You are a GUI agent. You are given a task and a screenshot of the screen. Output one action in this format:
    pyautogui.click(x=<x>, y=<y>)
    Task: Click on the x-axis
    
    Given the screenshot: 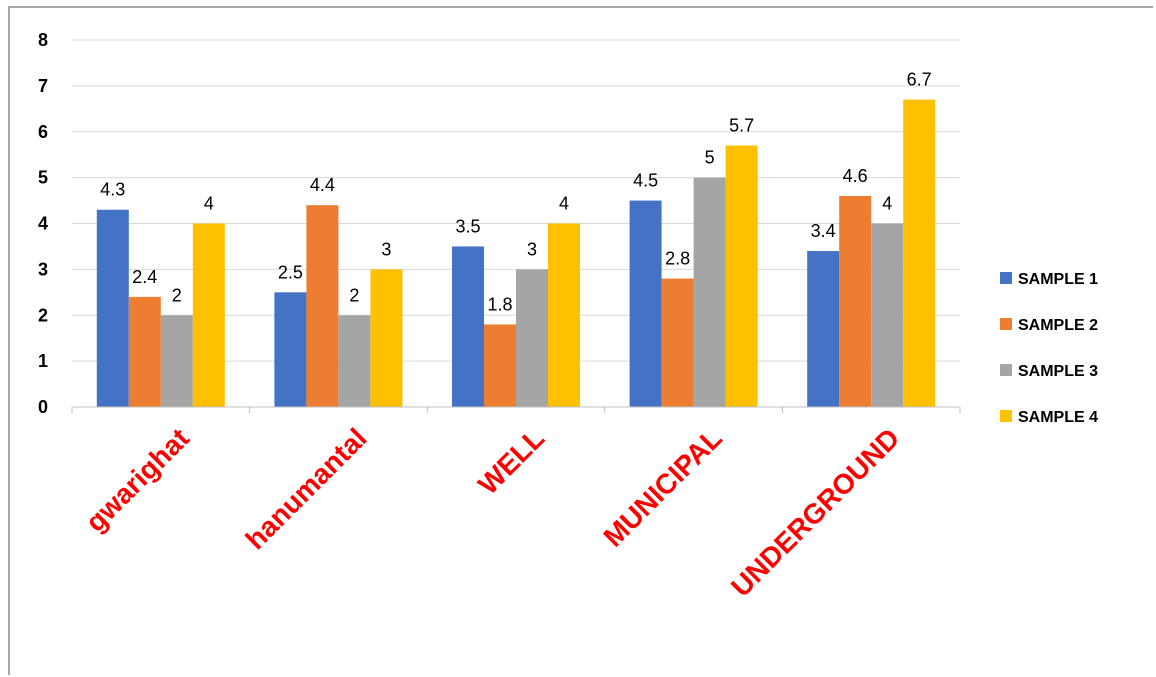 What is the action you would take?
    pyautogui.click(x=516, y=409)
    